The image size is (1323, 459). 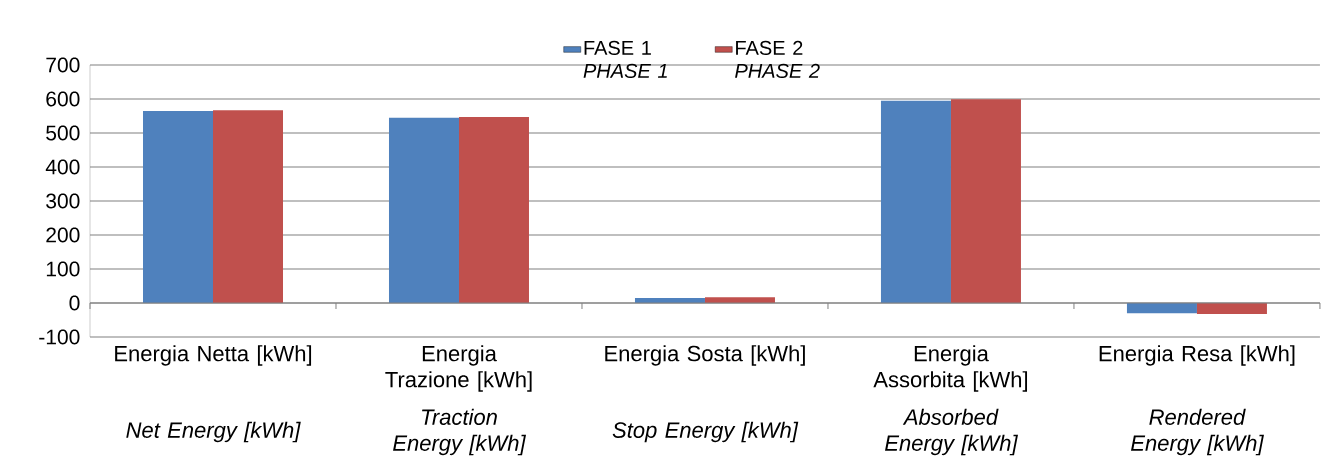 What do you see at coordinates (74, 303) in the screenshot?
I see `y-tick-label: 0` at bounding box center [74, 303].